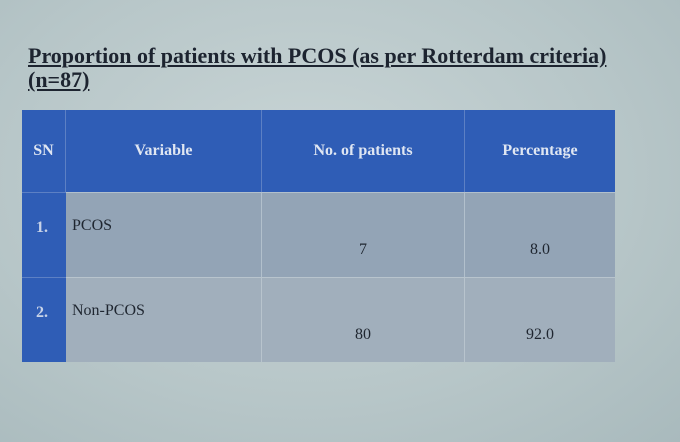 This screenshot has height=442, width=680. I want to click on sn-cell: 1., so click(44, 234).